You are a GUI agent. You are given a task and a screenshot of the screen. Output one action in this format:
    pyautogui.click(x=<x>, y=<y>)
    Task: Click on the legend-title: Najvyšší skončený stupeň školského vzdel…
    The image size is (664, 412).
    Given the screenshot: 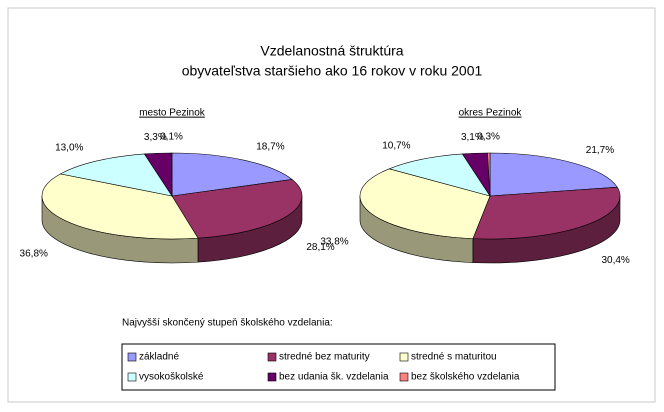 What is the action you would take?
    pyautogui.click(x=227, y=323)
    